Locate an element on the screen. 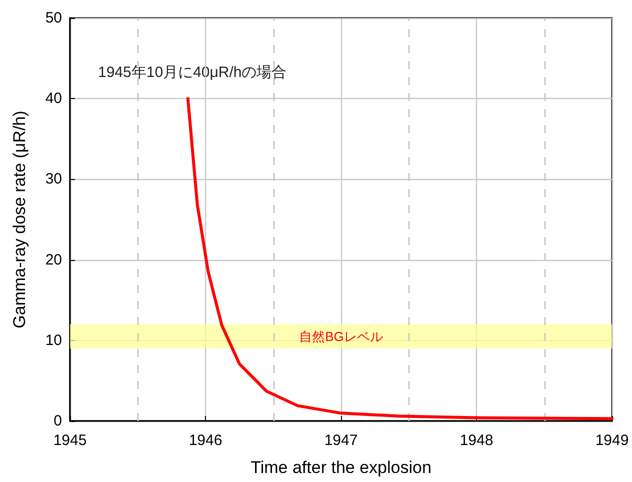 Image resolution: width=632 pixels, height=482 pixels. y-axis-title: Gamma-ray dose rate (μR/h) is located at coordinates (19, 219).